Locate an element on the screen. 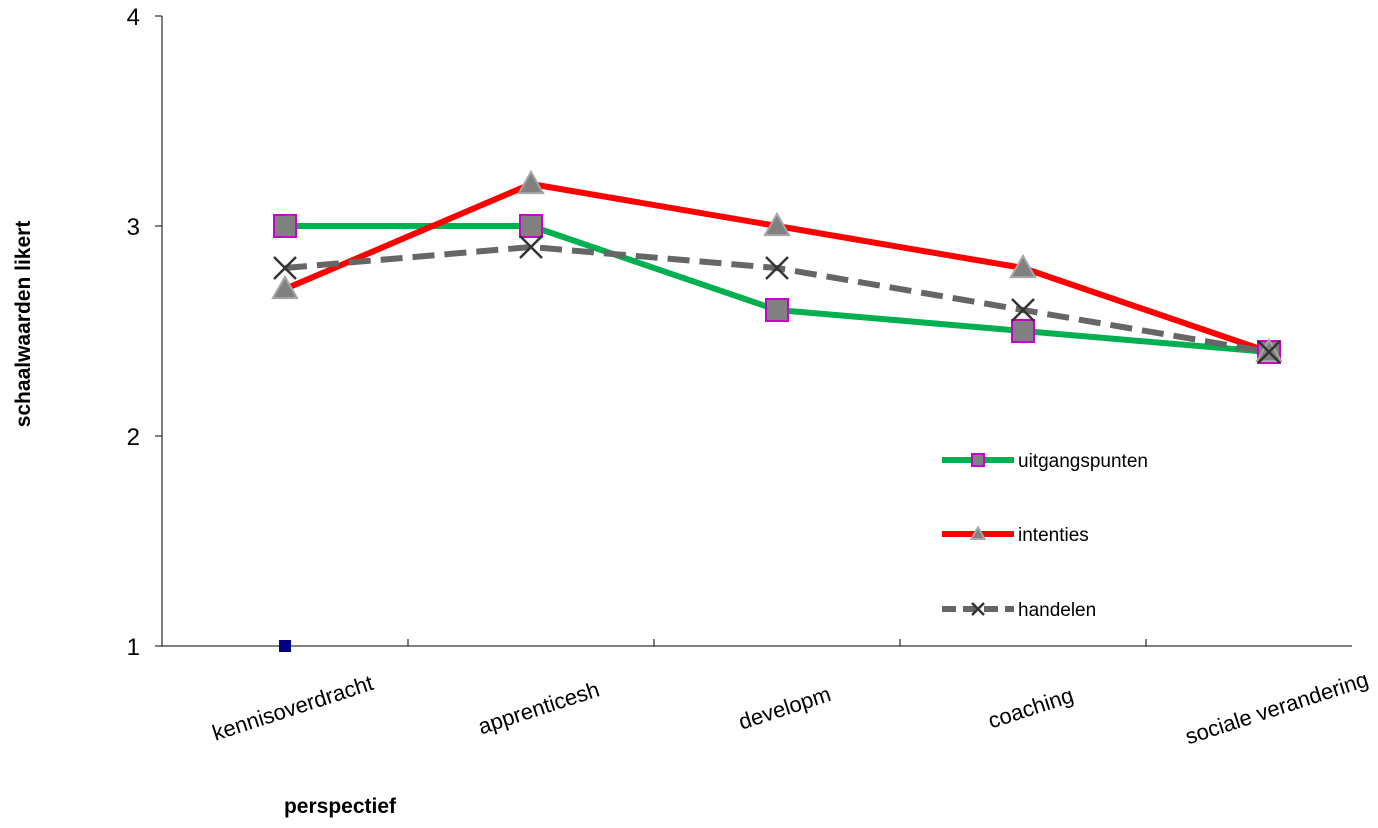 Image resolution: width=1378 pixels, height=828 pixels. legend-marker-handelen is located at coordinates (978, 609).